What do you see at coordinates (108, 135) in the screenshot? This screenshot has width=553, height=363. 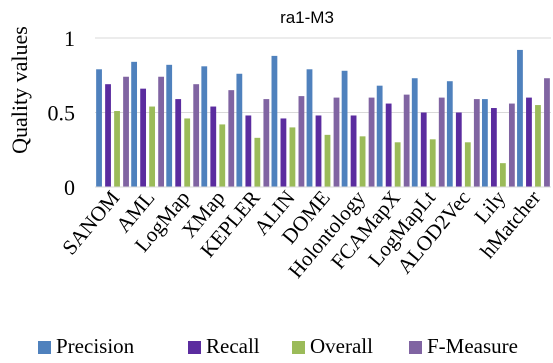 I see `bar-recall-sanom` at bounding box center [108, 135].